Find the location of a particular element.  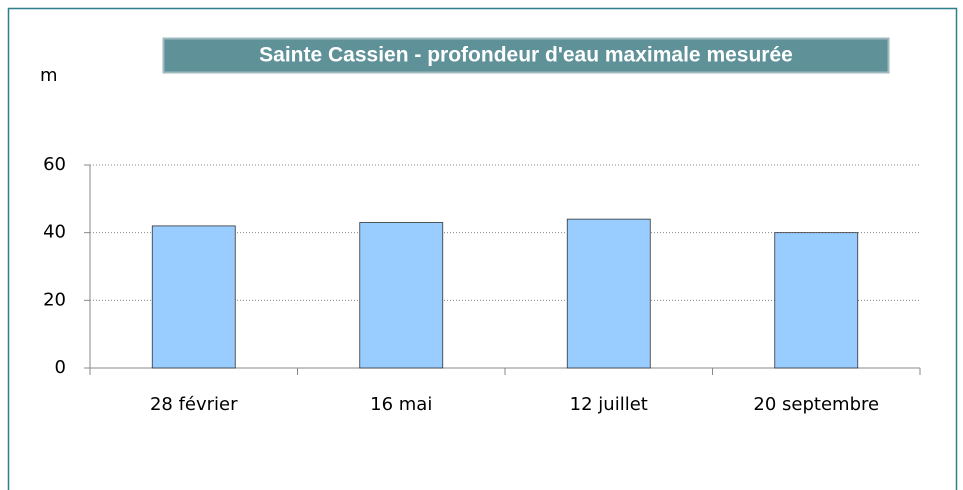

x-tick-label: 28 février is located at coordinates (194, 404).